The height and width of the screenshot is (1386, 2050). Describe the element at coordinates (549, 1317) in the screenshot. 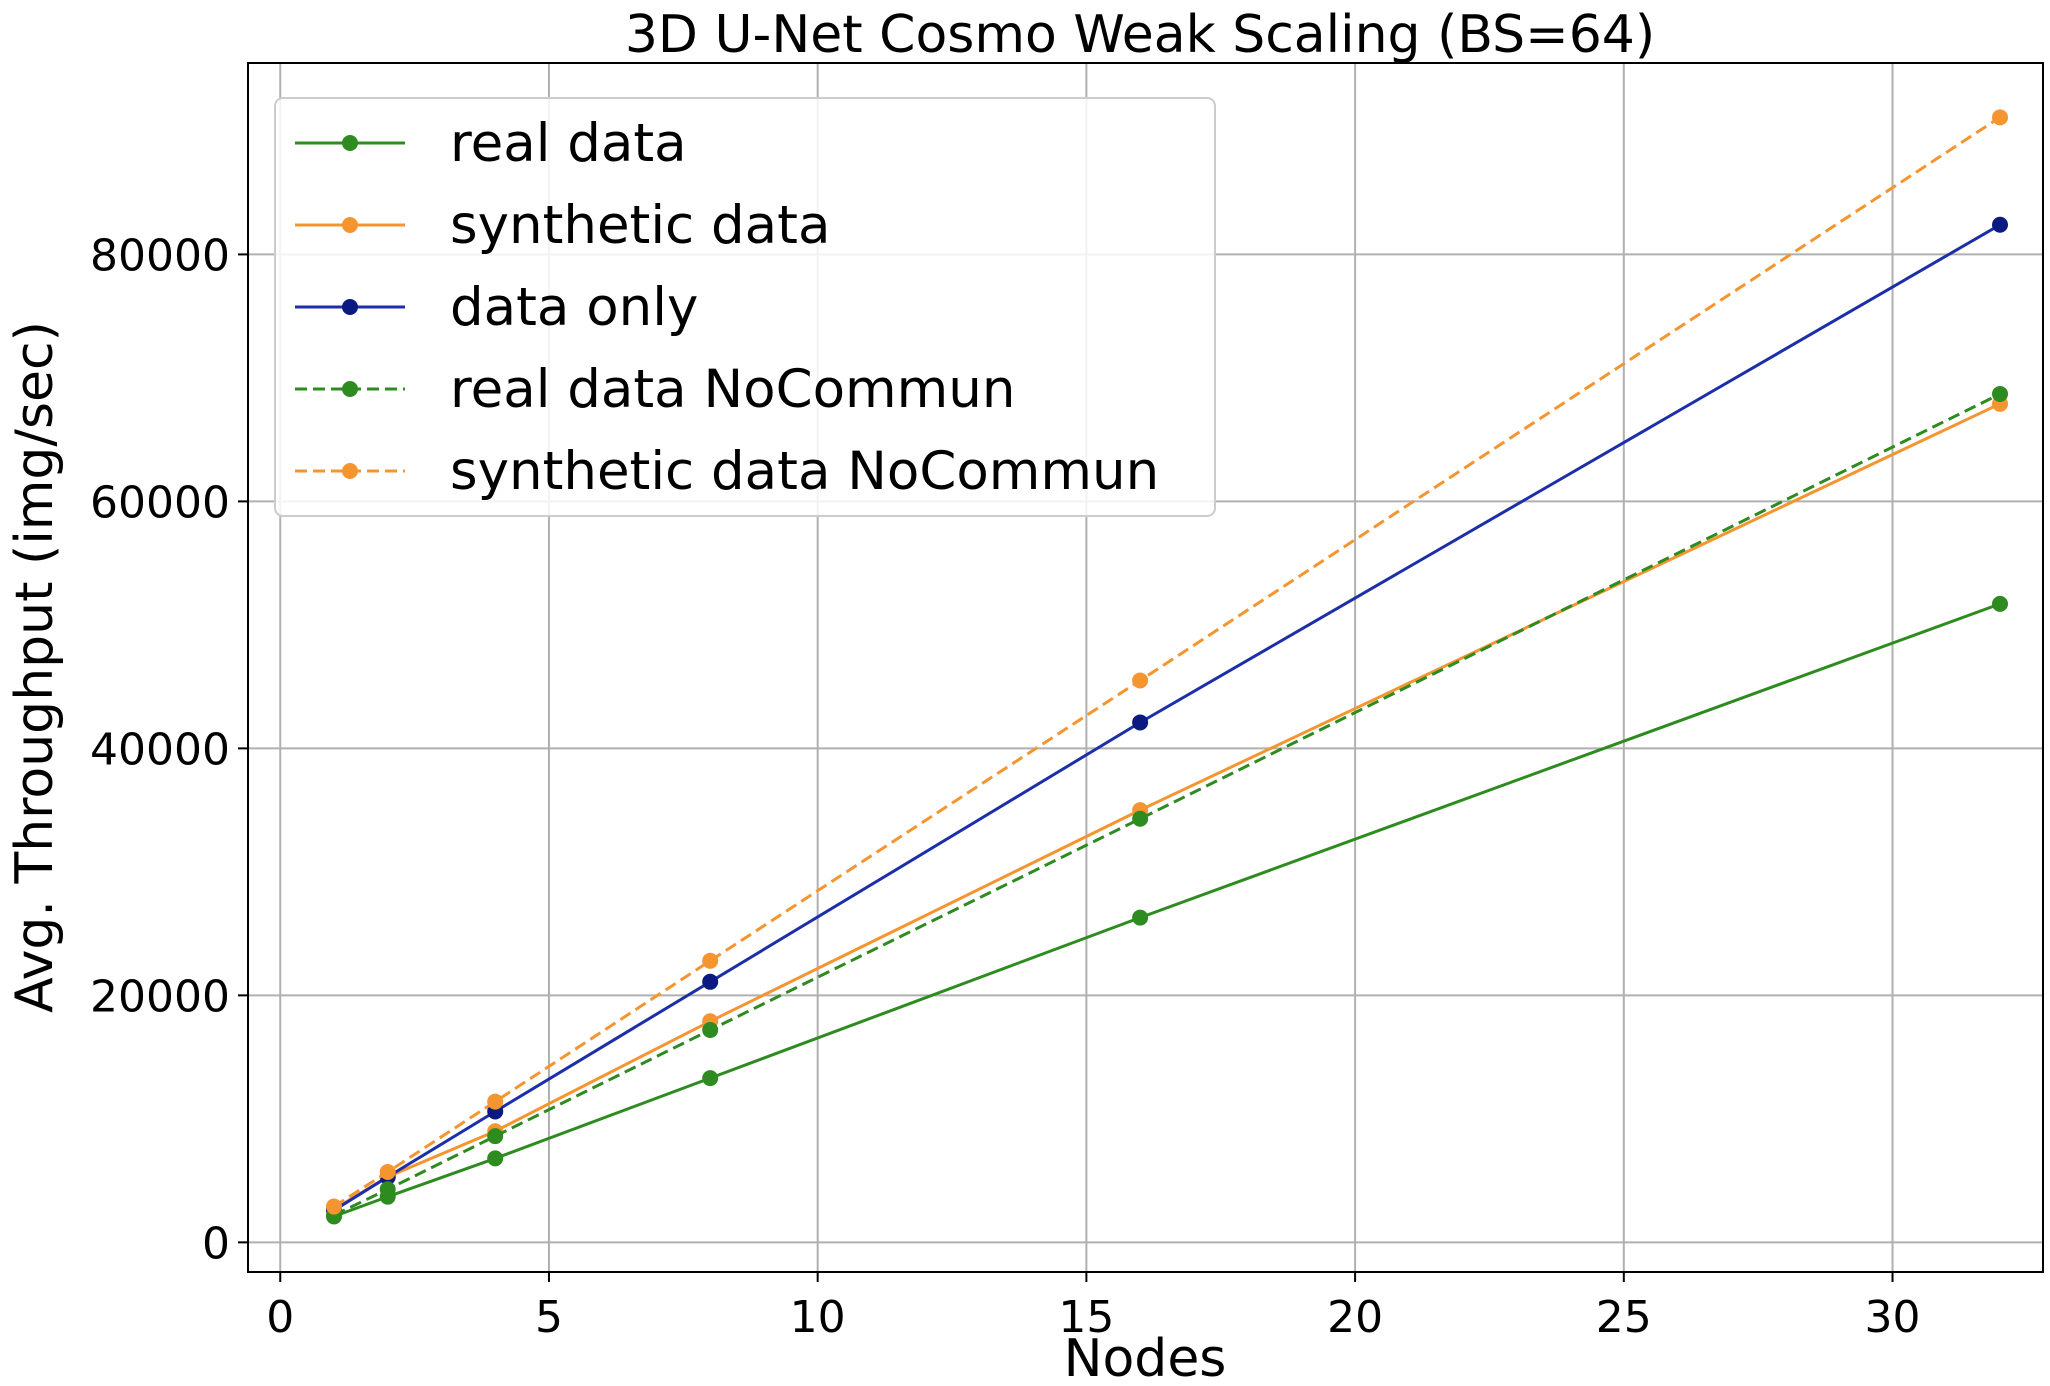

I see `x-tick-label: 5` at that location.